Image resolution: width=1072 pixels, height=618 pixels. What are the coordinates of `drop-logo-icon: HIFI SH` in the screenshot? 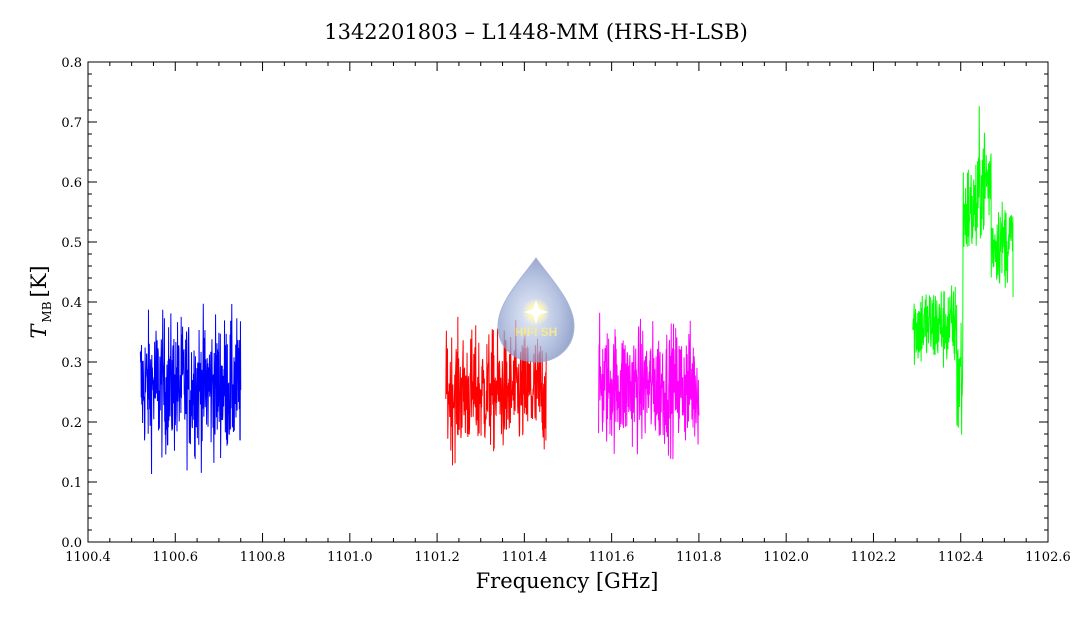 It's located at (536, 310).